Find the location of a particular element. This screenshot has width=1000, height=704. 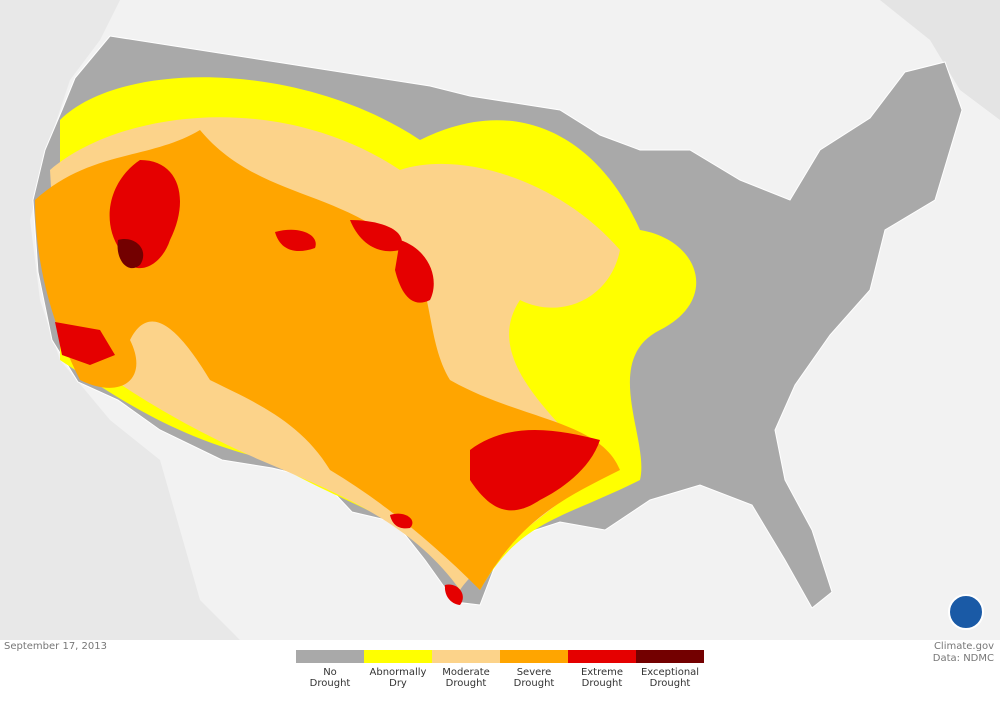

credit: Climate.gov Data: NDMC is located at coordinates (963, 653).